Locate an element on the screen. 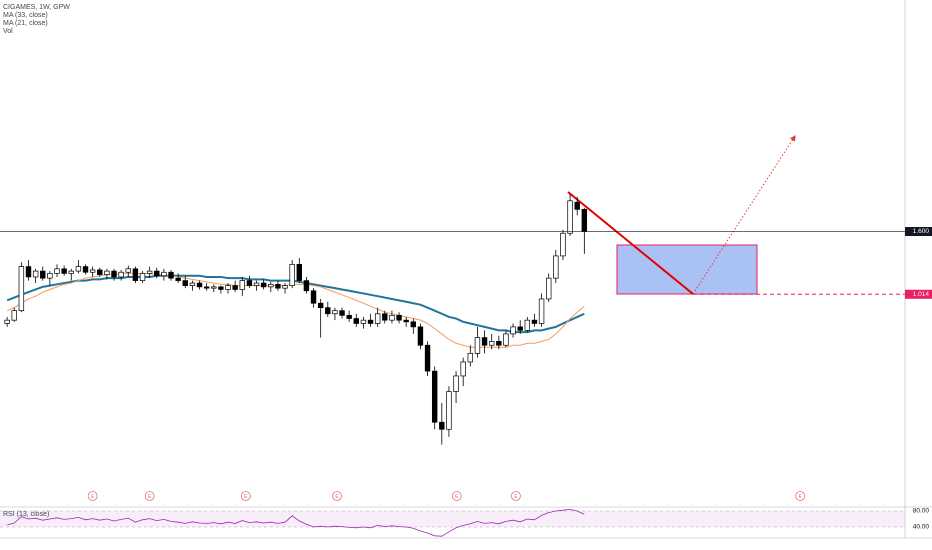  indicator-label: MA (21, close) is located at coordinates (25, 23).